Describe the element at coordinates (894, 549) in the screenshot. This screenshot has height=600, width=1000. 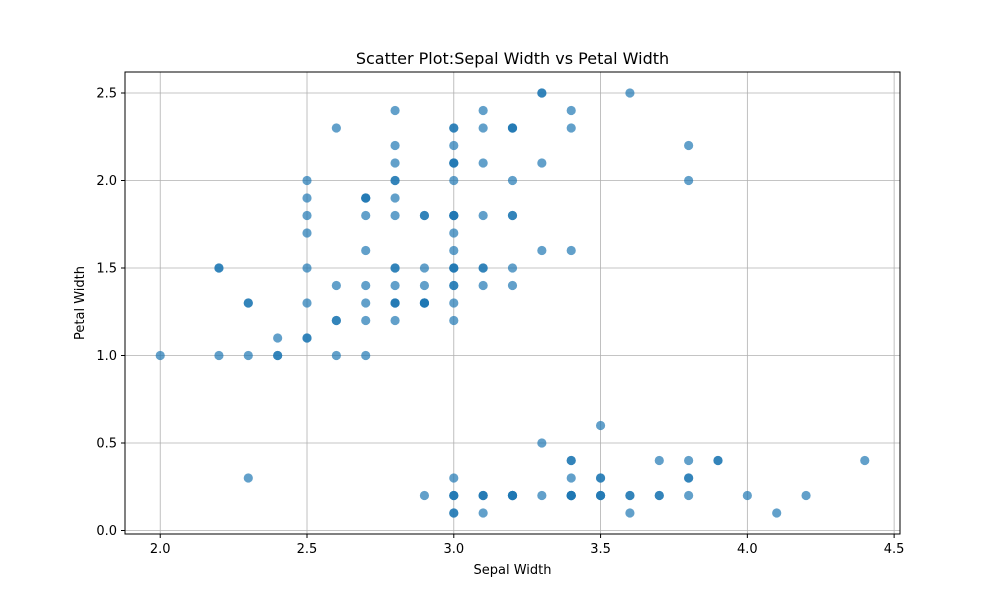
I see `x-tick-label: 4.5` at that location.